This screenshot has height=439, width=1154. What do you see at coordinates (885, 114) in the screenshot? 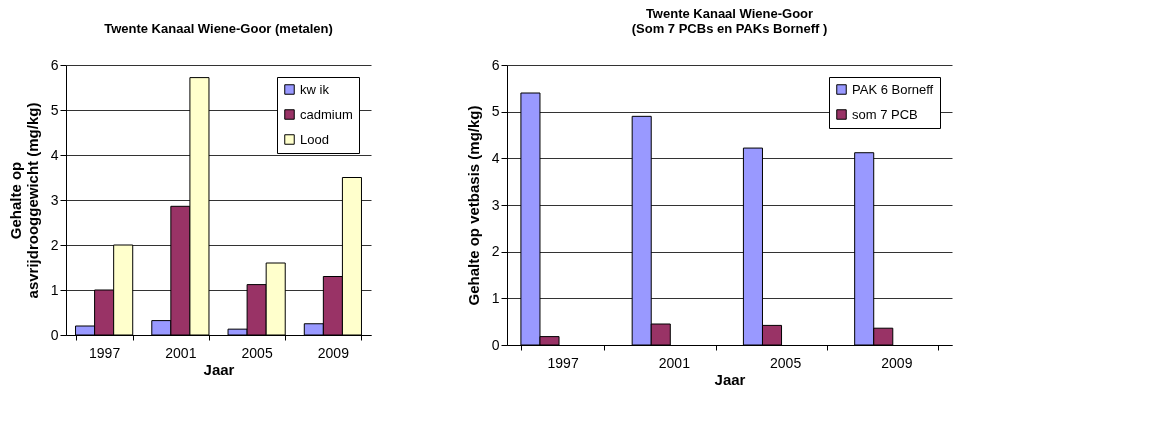
I see `legend-label: som 7 PCB` at bounding box center [885, 114].